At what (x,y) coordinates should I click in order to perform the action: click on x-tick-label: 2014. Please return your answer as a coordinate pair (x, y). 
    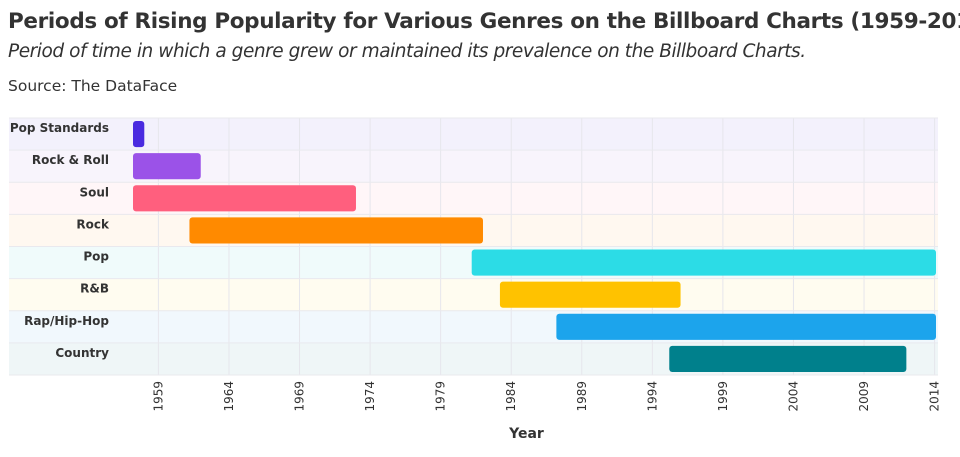
    Looking at the image, I should click on (935, 396).